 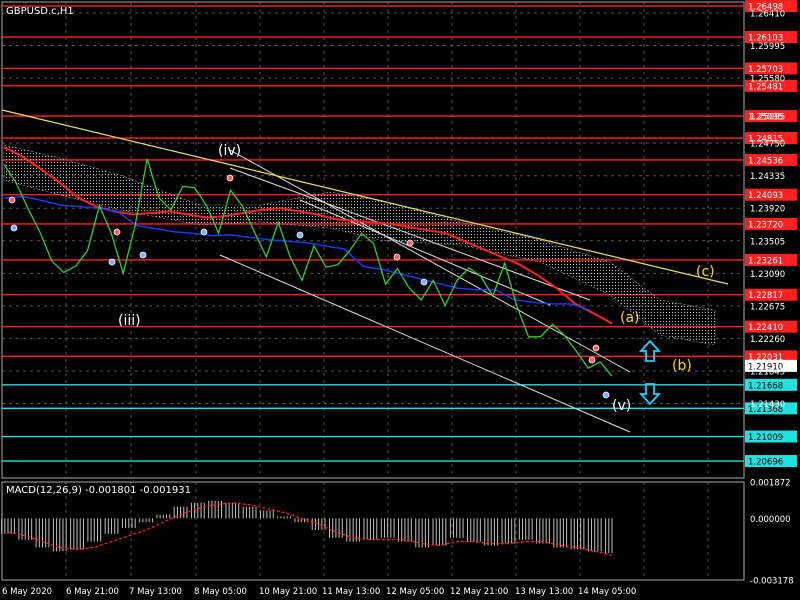 I want to click on level-label: 1.23261, so click(x=765, y=261).